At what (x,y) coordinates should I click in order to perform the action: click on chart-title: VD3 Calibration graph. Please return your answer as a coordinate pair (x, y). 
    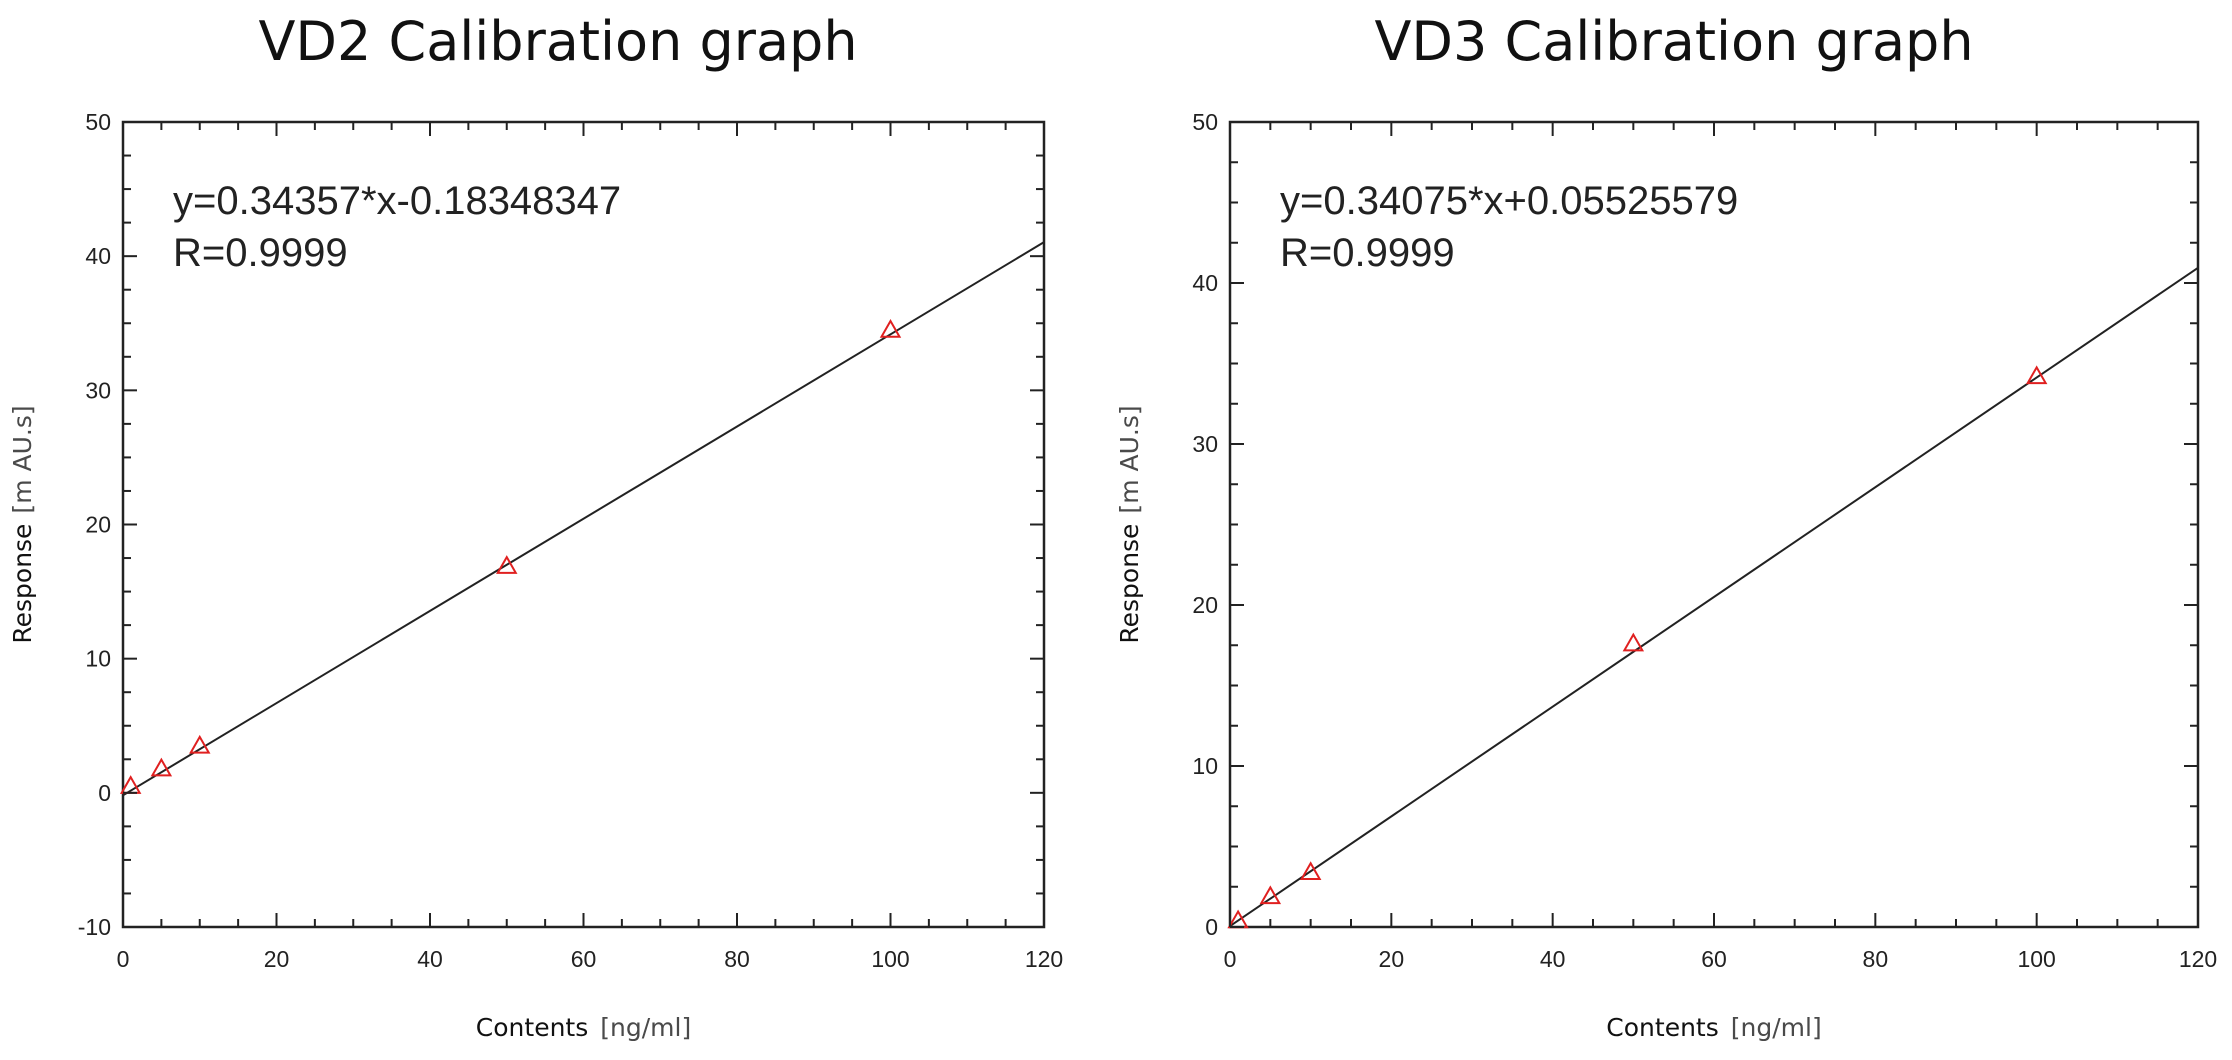
    Looking at the image, I should click on (1674, 41).